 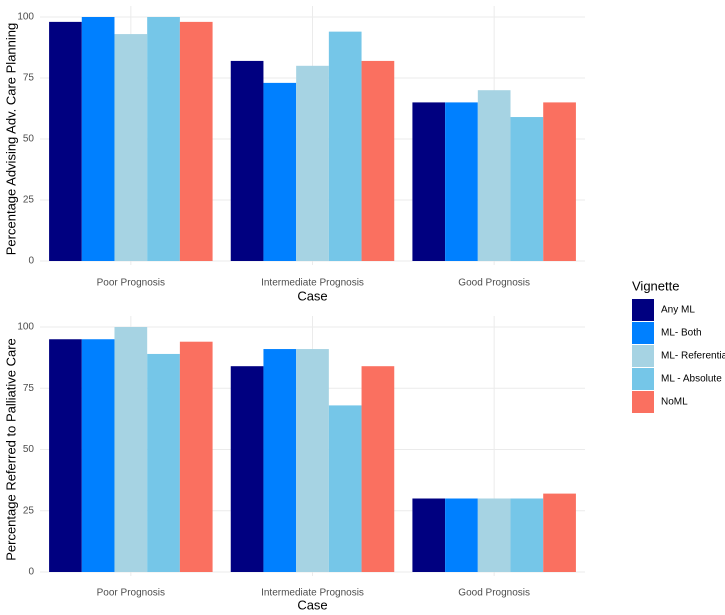 What do you see at coordinates (655, 285) in the screenshot?
I see `legend-title: Vignette` at bounding box center [655, 285].